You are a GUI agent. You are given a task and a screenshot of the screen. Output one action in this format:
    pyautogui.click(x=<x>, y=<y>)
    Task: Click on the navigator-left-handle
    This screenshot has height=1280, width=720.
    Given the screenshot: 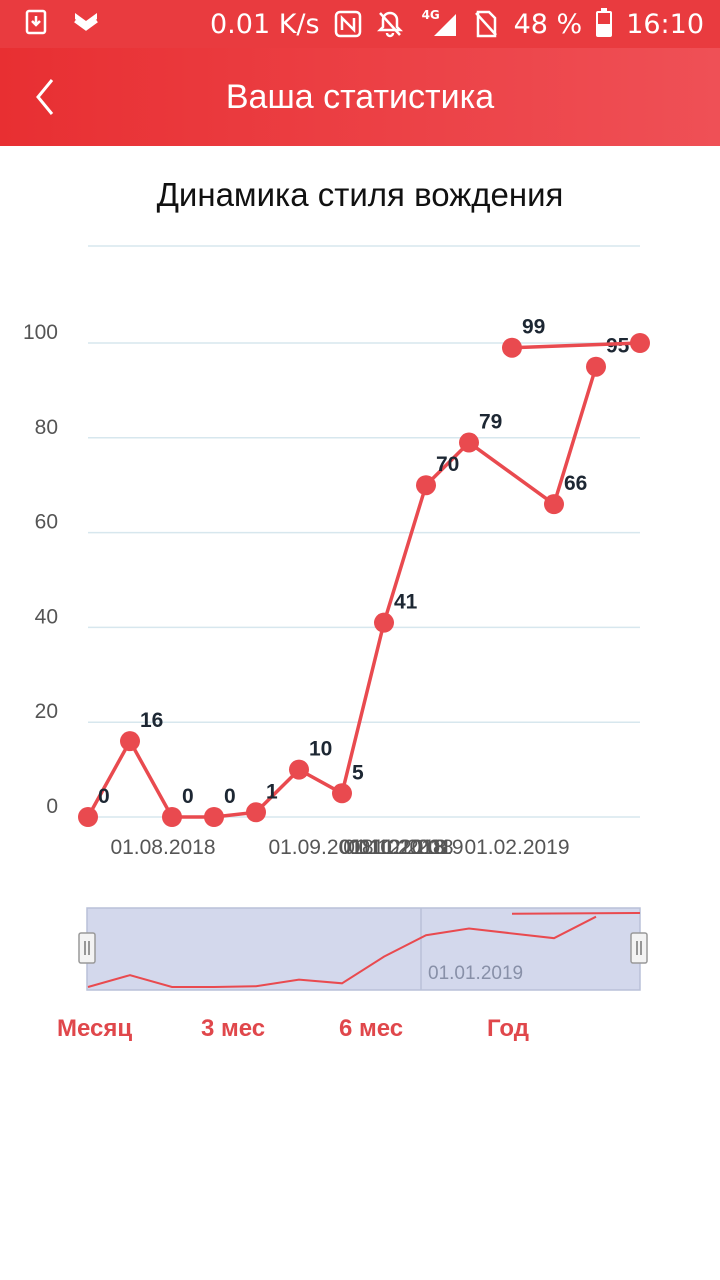 What is the action you would take?
    pyautogui.click(x=87, y=948)
    